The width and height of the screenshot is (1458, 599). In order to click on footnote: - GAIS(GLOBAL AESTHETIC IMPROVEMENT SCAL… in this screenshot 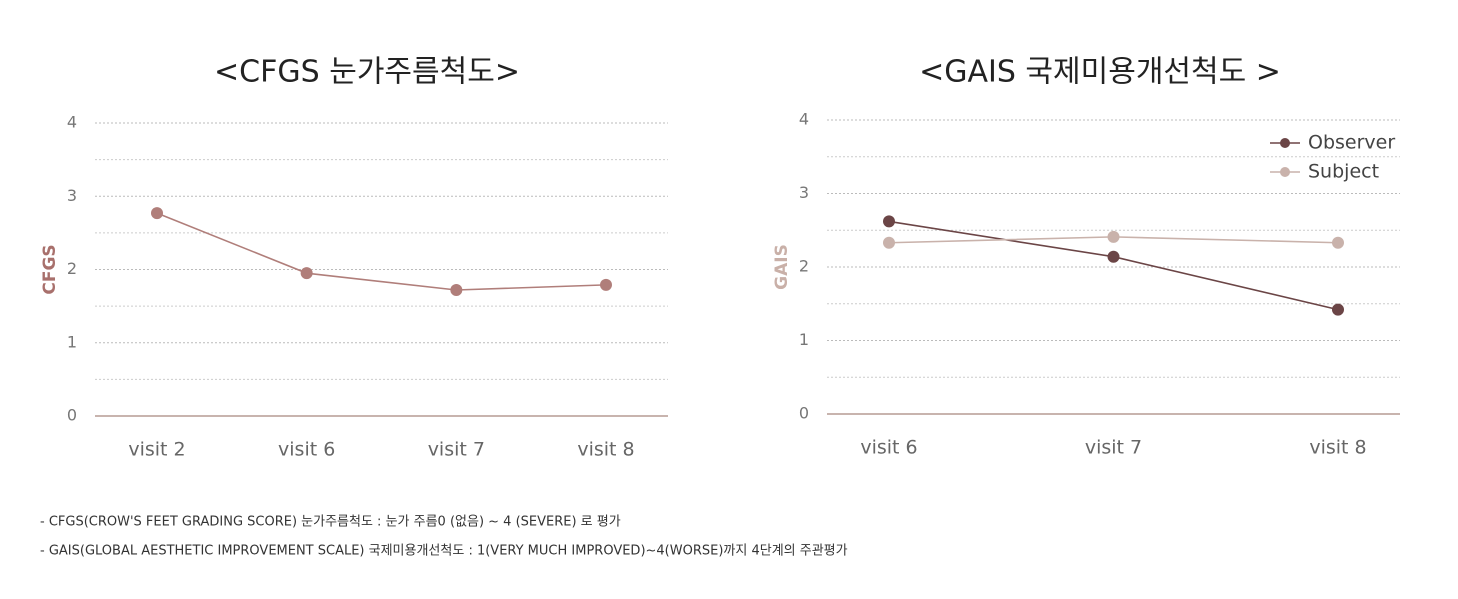, I will do `click(444, 551)`.